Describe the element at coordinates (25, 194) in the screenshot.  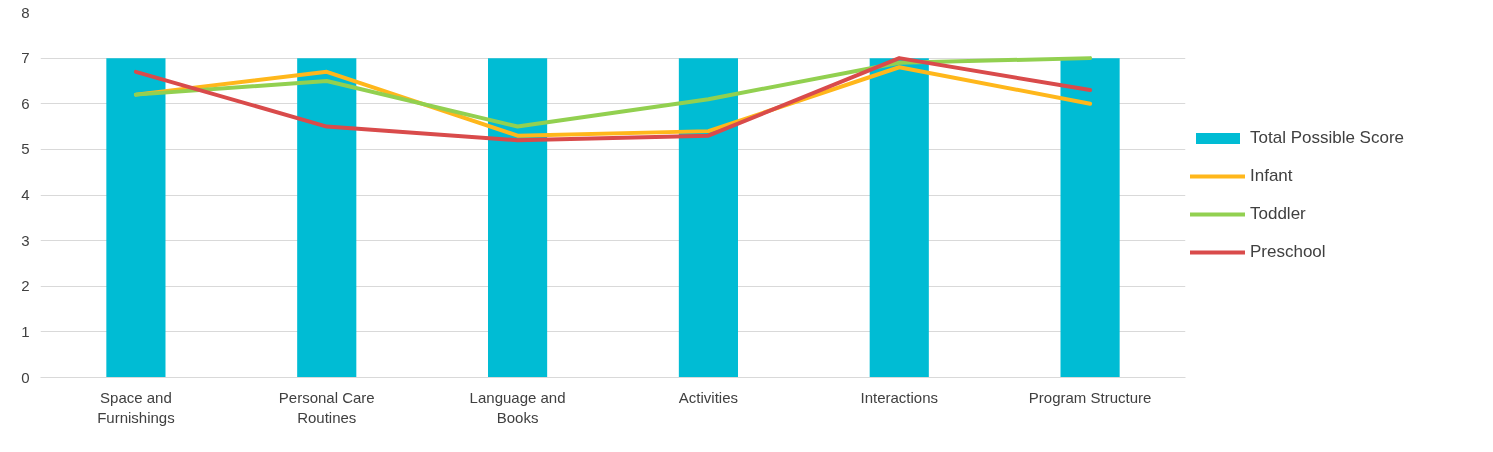
I see `y-tick-label: 4` at that location.